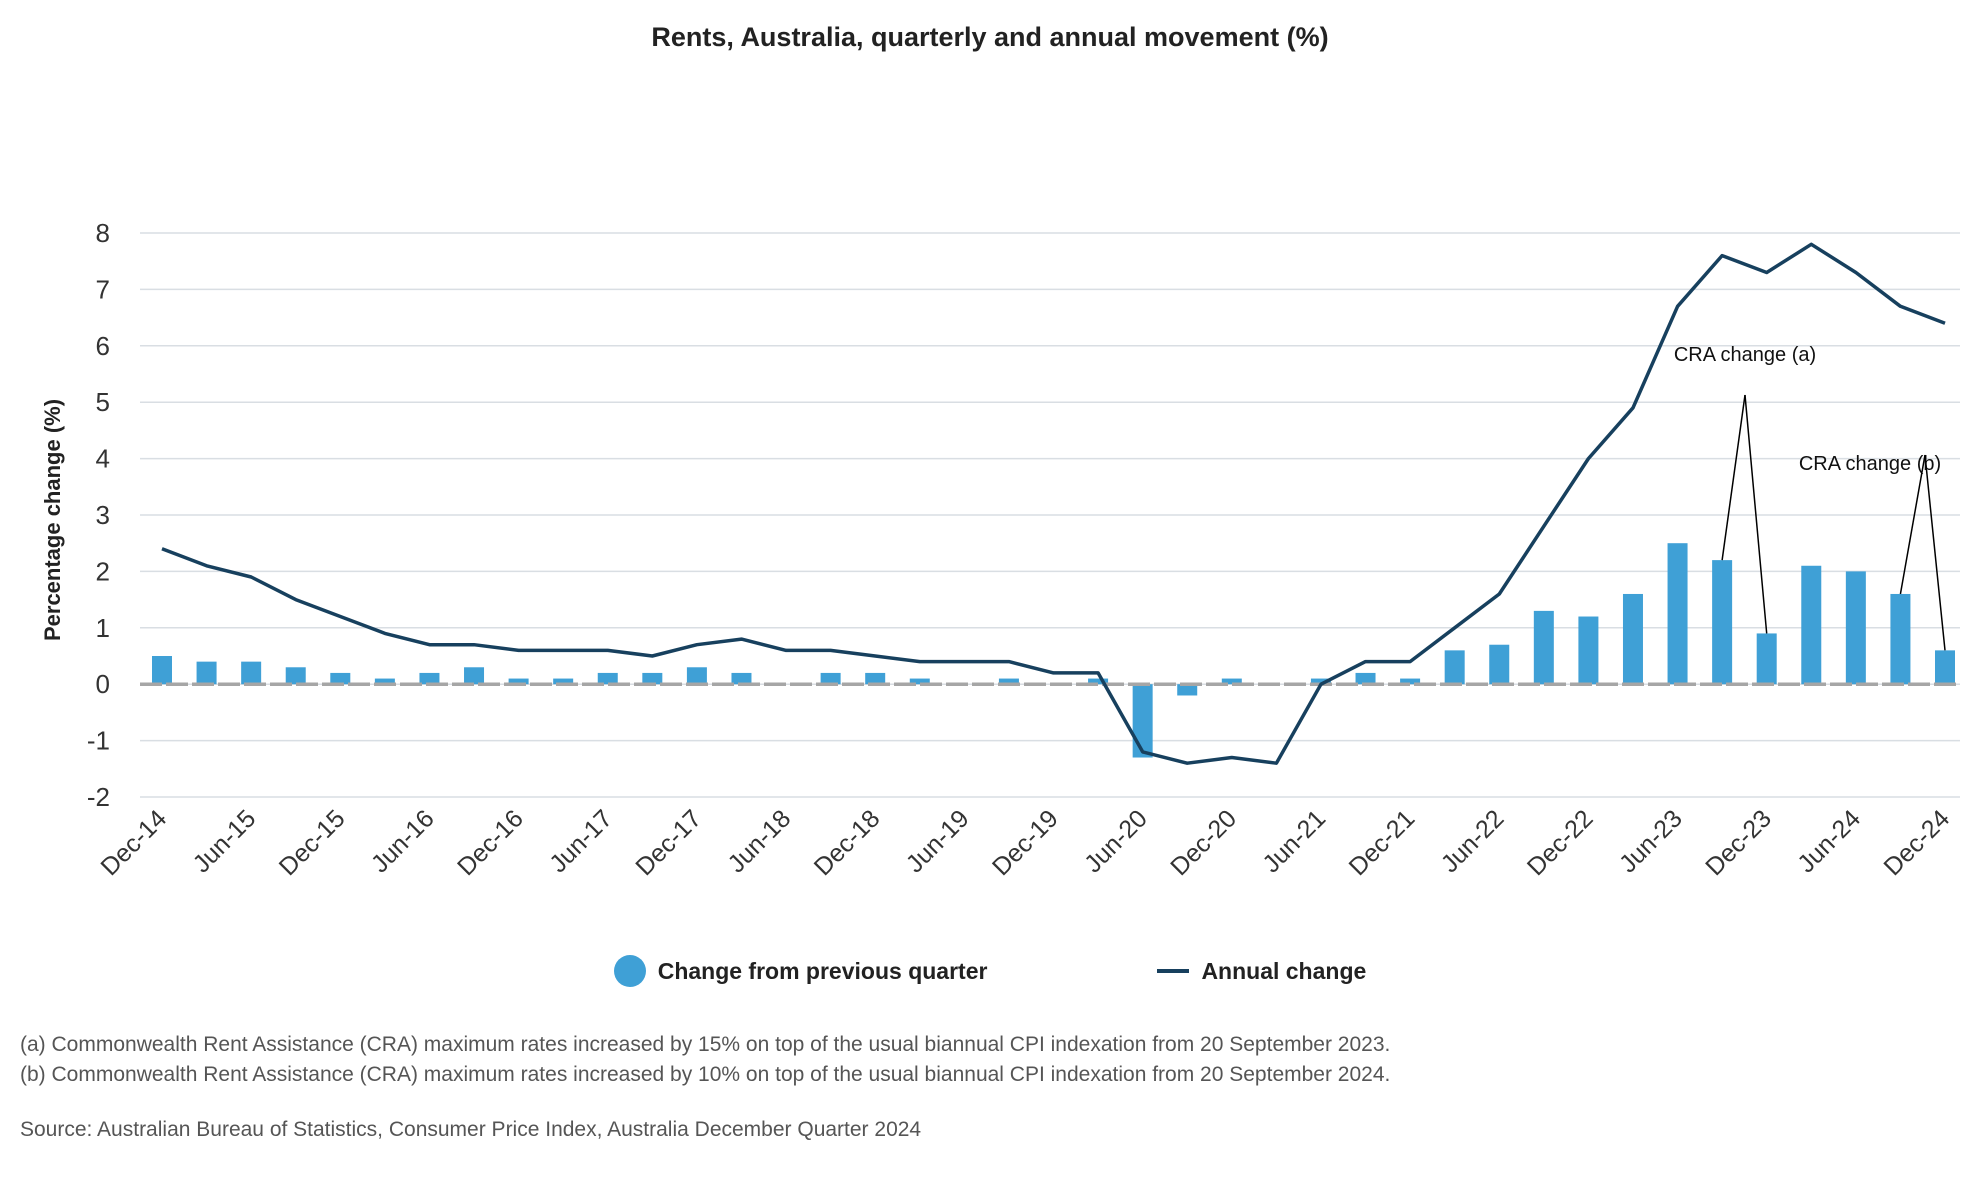  Describe the element at coordinates (759, 841) in the screenshot. I see `x-tick-label: Jun-18` at that location.